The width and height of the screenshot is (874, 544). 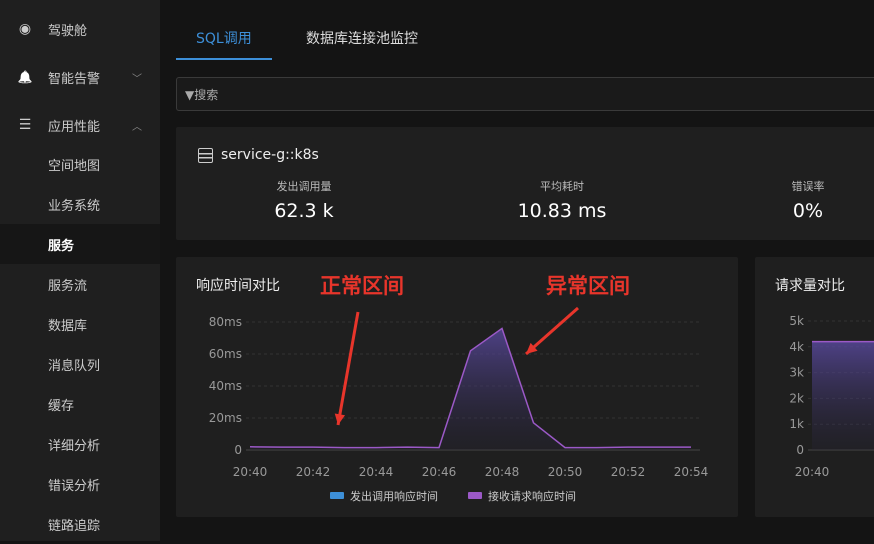 What do you see at coordinates (25, 77) in the screenshot?
I see `bell-icon: 🔔` at bounding box center [25, 77].